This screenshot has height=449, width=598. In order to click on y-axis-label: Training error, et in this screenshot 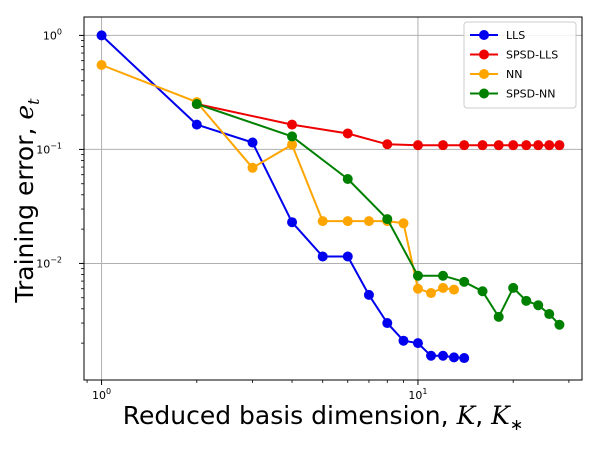, I will do `click(26, 201)`.